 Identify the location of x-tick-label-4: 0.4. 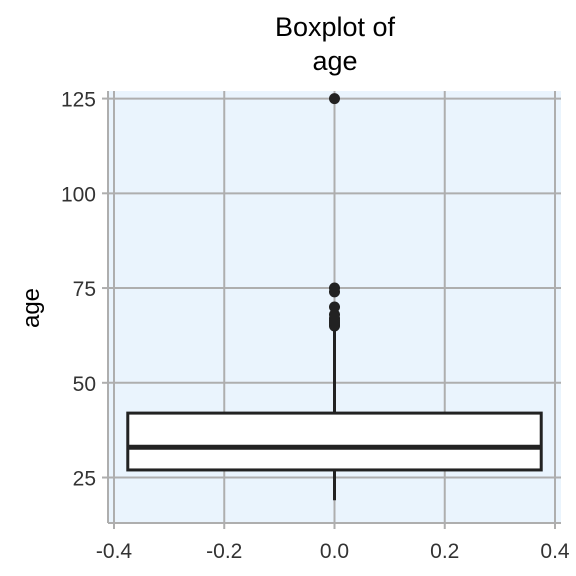
(555, 551).